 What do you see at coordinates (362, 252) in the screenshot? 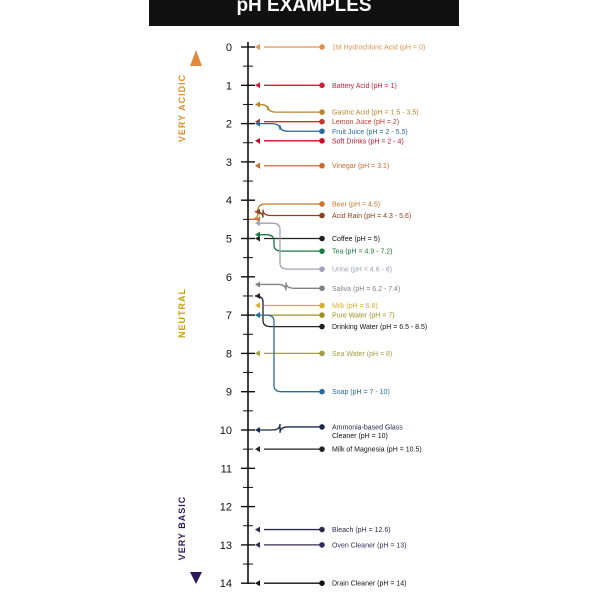
I see `example-label: Tea (pH = 4.9 - 7.2)` at bounding box center [362, 252].